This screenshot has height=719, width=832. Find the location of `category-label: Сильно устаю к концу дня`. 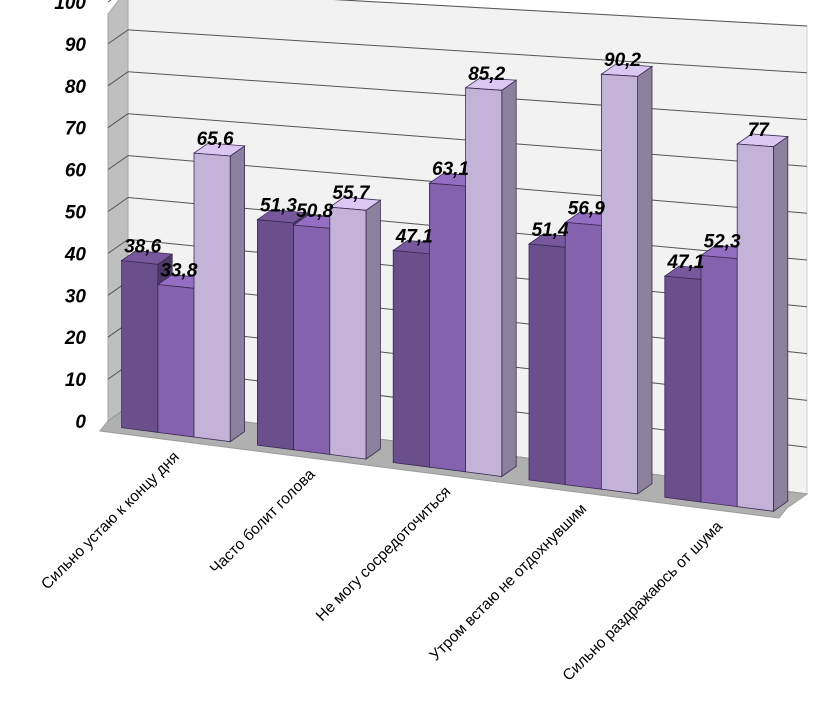

category-label: Сильно устаю к концу дня is located at coordinates (110, 521).